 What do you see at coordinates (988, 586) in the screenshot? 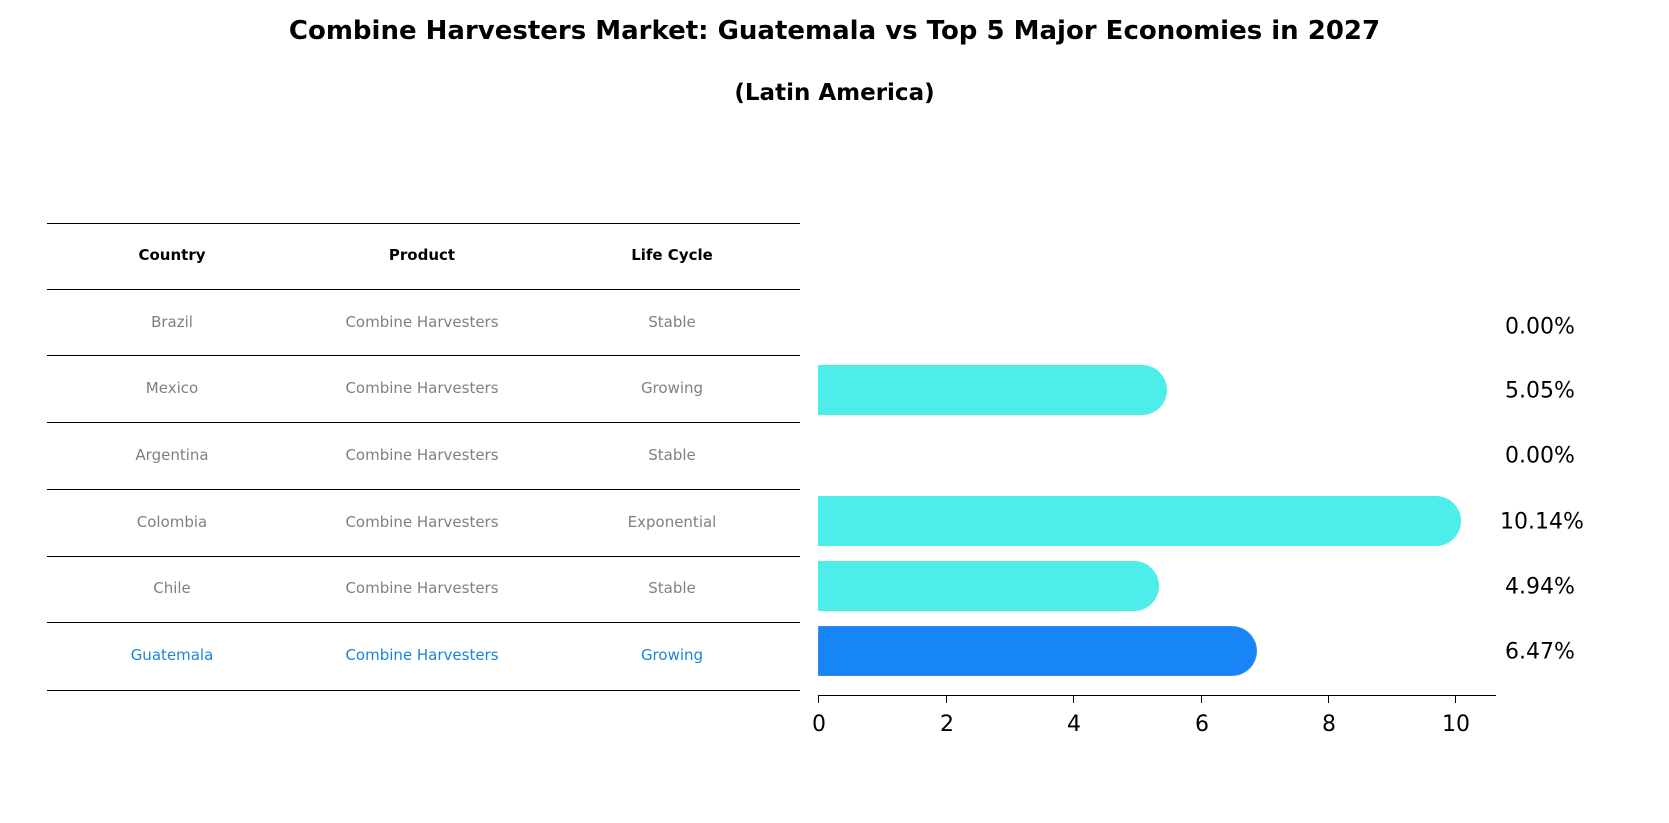
I see `bar-chile` at bounding box center [988, 586].